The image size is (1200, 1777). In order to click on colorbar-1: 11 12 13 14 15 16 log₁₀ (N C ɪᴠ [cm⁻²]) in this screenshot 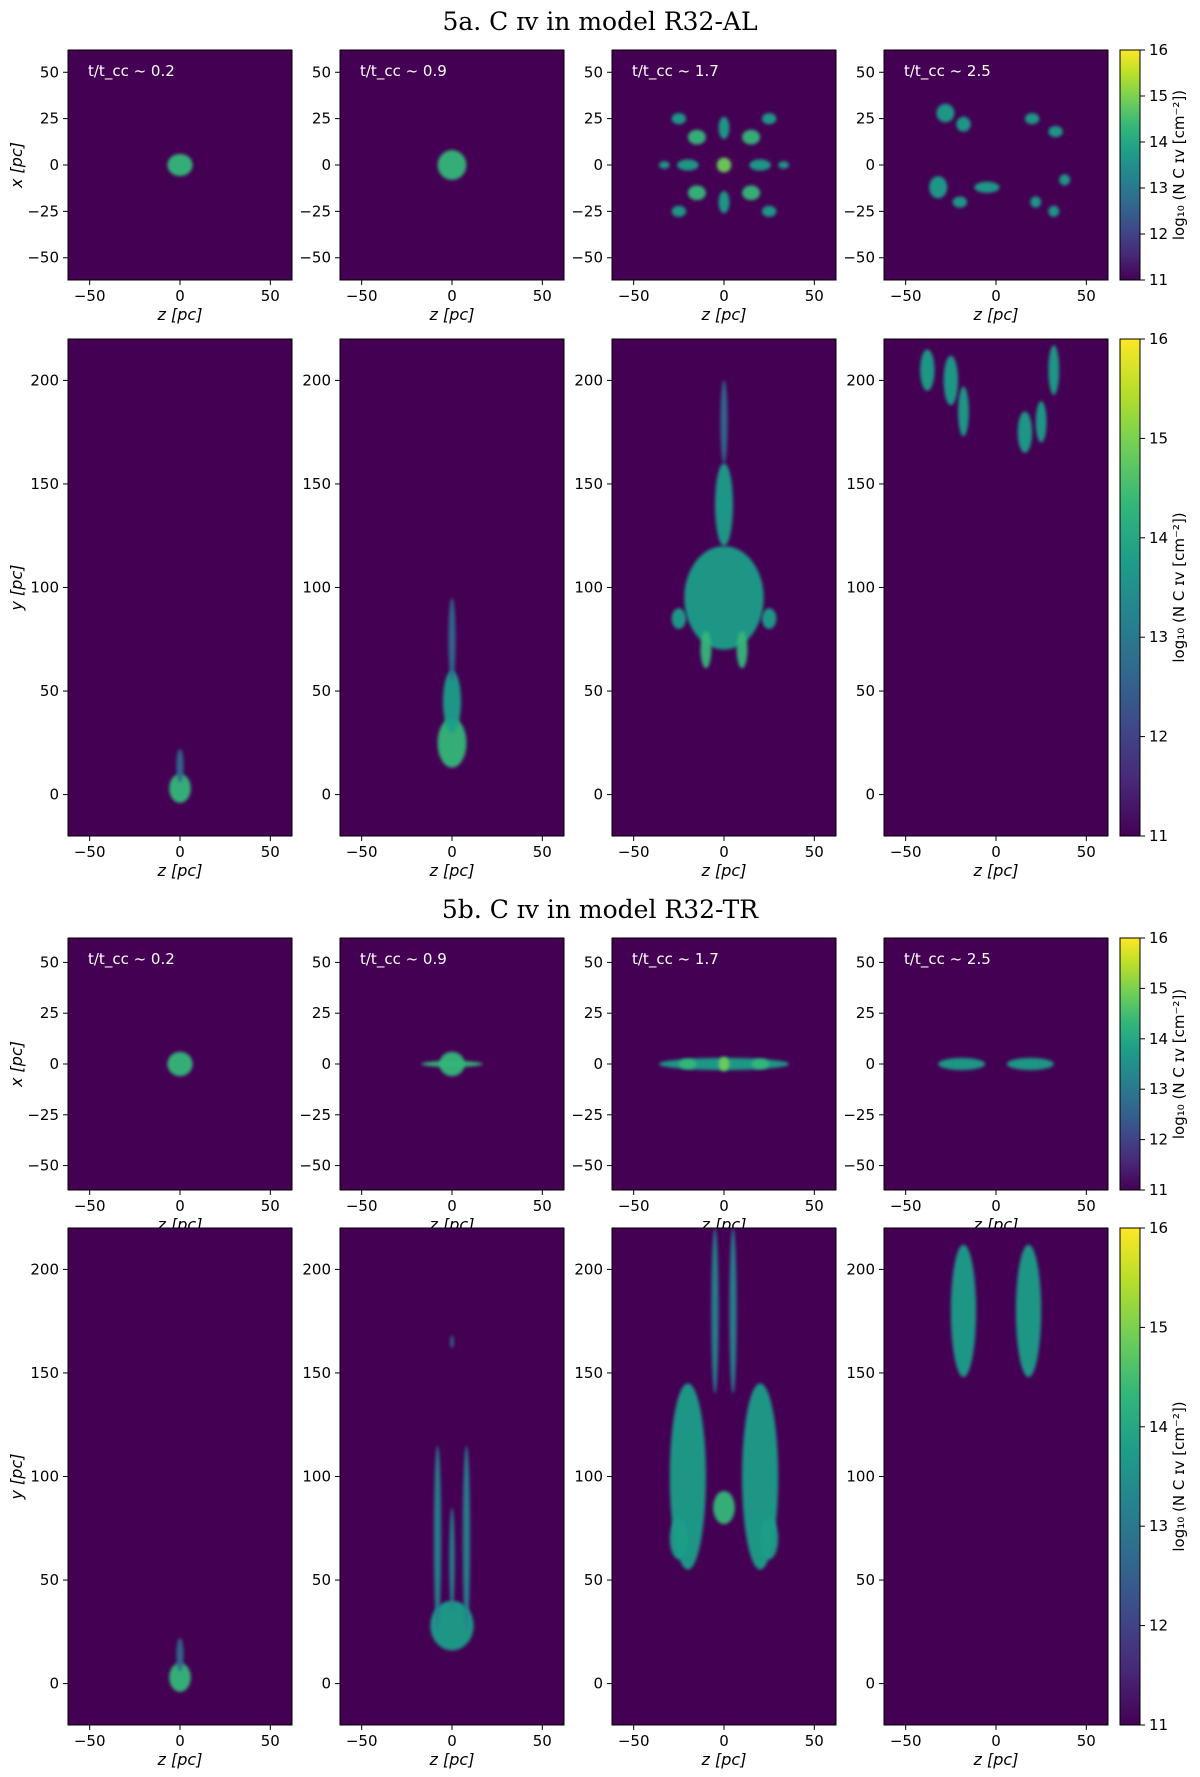, I will do `click(1153, 165)`.